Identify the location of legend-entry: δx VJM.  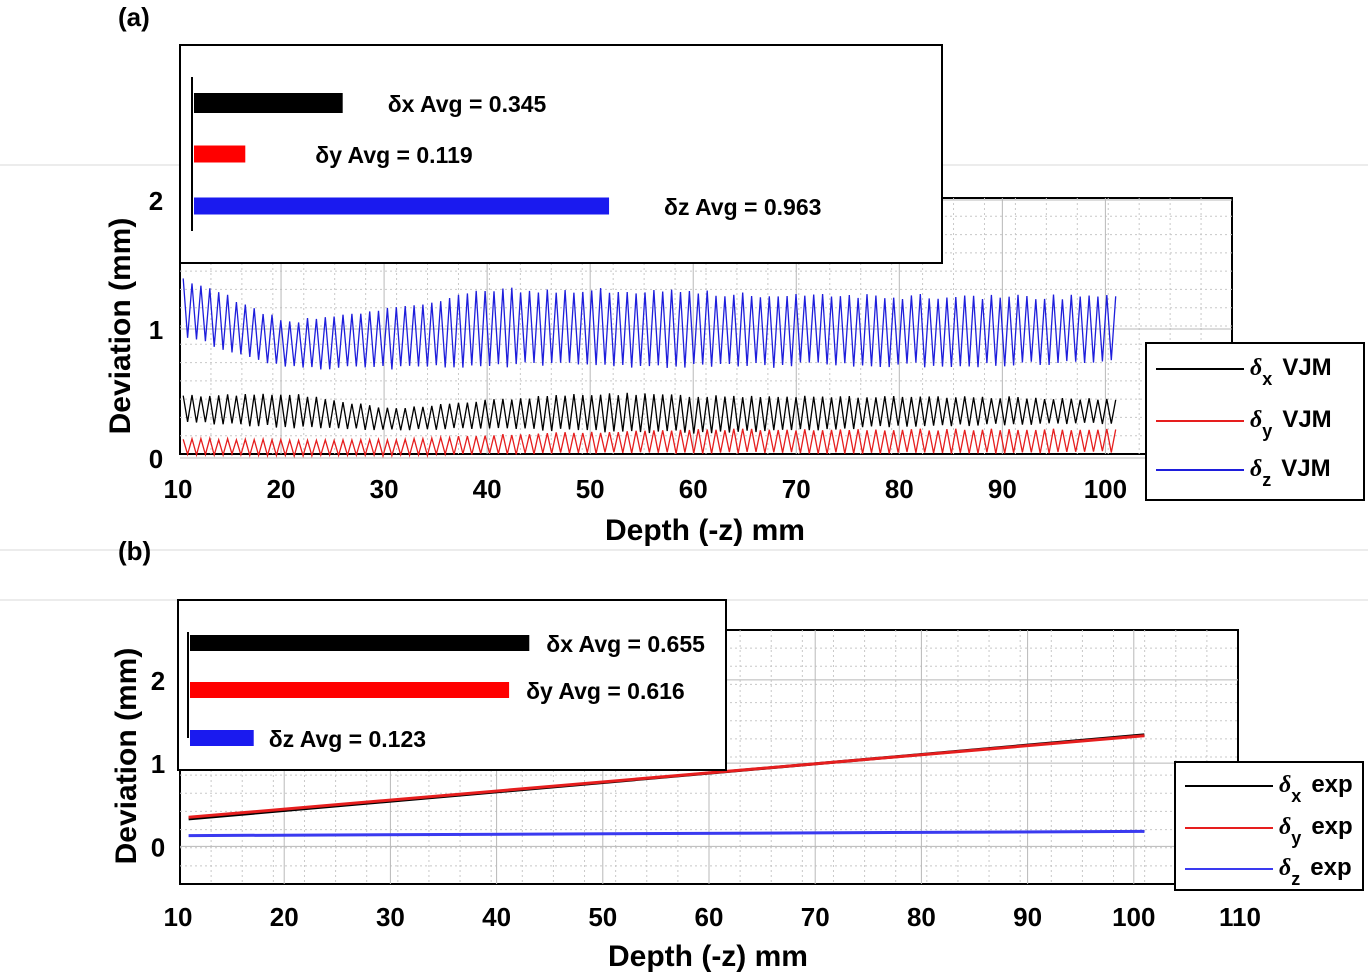
(1291, 371).